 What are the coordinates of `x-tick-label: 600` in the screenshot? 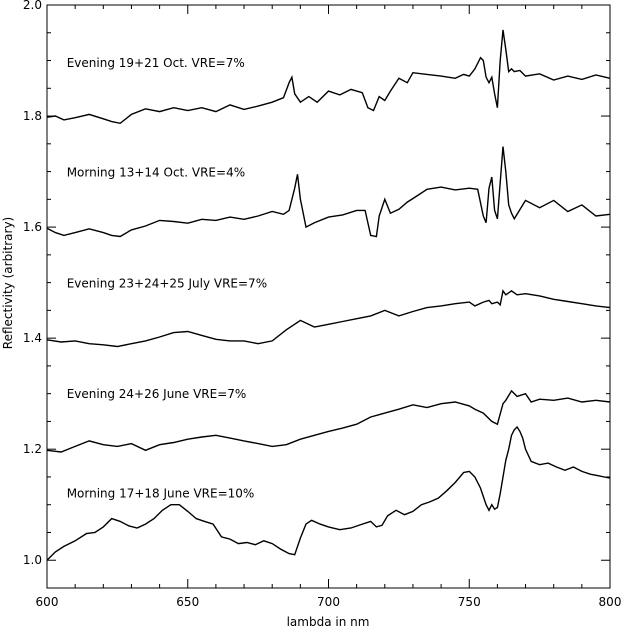 It's located at (47, 602).